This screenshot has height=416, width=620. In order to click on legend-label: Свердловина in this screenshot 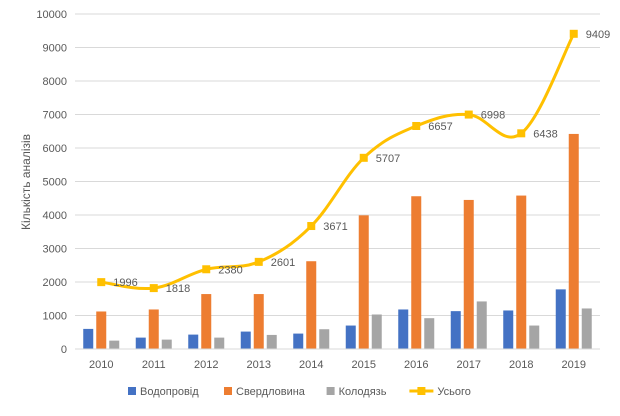, I will do `click(271, 392)`.